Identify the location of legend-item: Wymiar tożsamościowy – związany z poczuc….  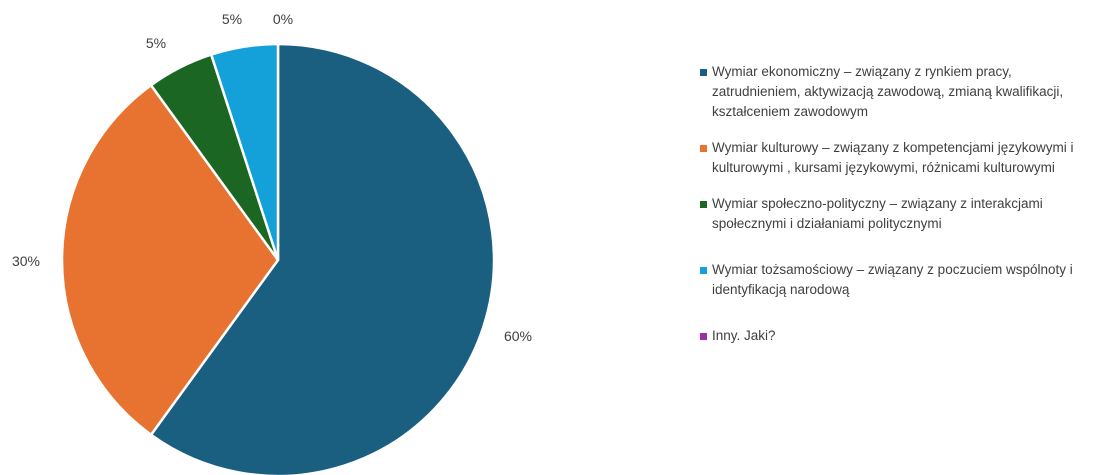
(895, 280).